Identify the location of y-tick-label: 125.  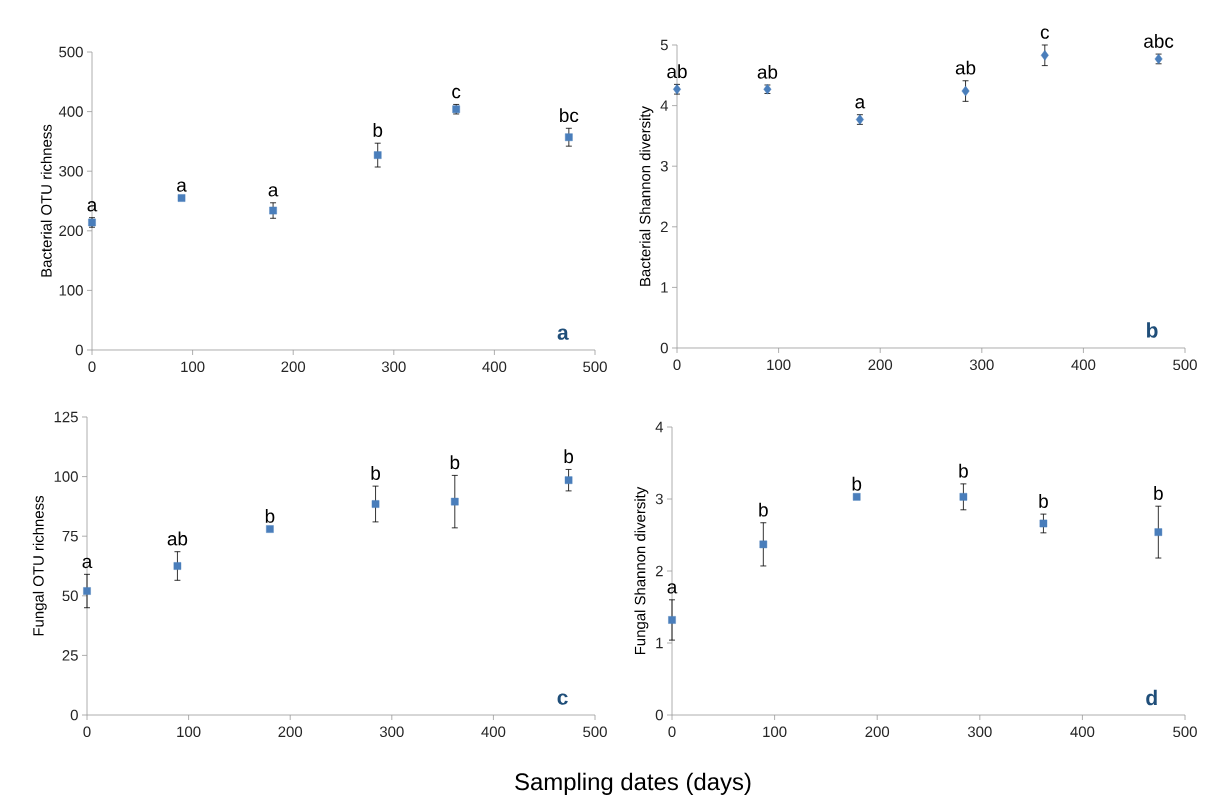
(66, 417).